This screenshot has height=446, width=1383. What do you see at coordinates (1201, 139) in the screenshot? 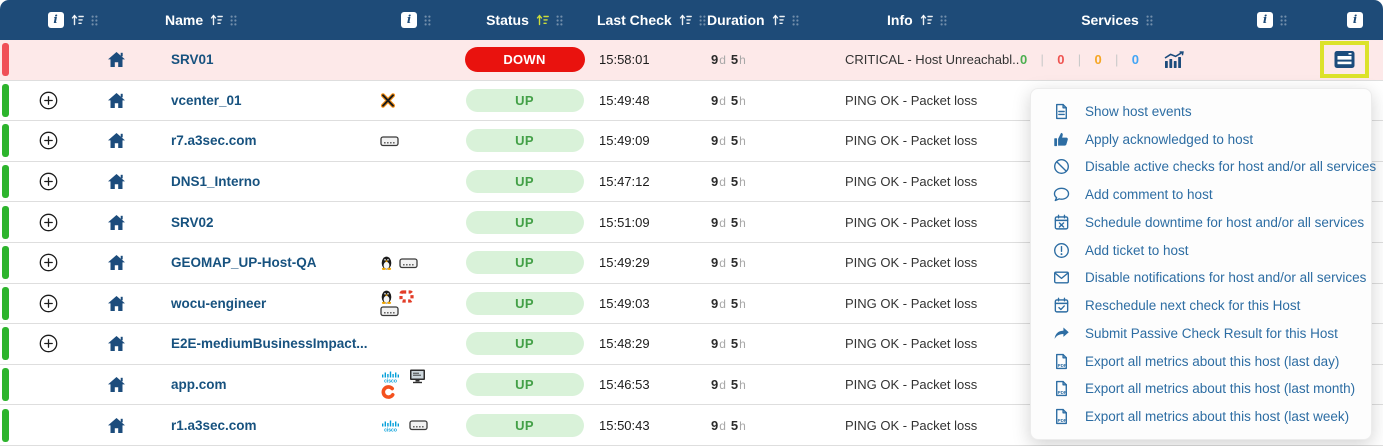
I see `context-menu-item: Apply acknowledged to host` at bounding box center [1201, 139].